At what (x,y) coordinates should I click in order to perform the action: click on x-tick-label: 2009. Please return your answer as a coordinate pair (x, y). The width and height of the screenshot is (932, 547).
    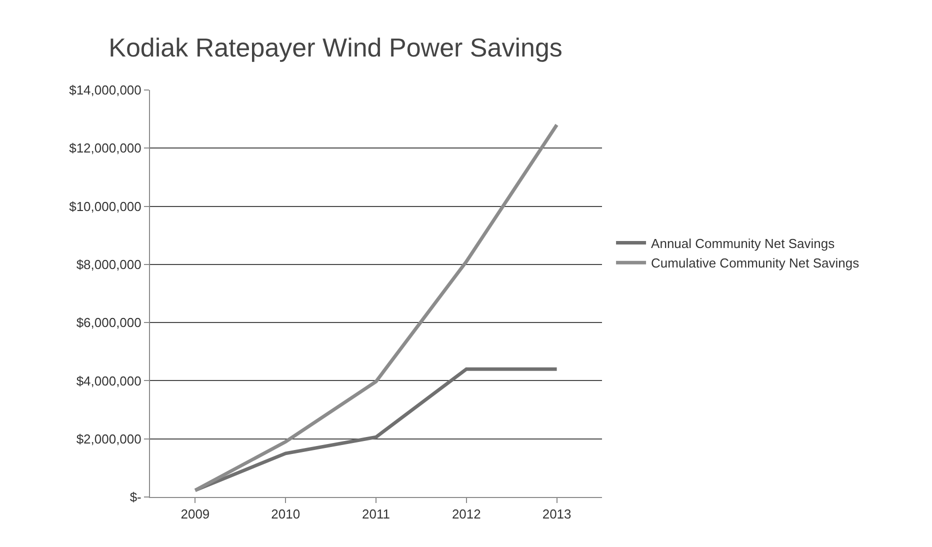
    Looking at the image, I should click on (195, 514).